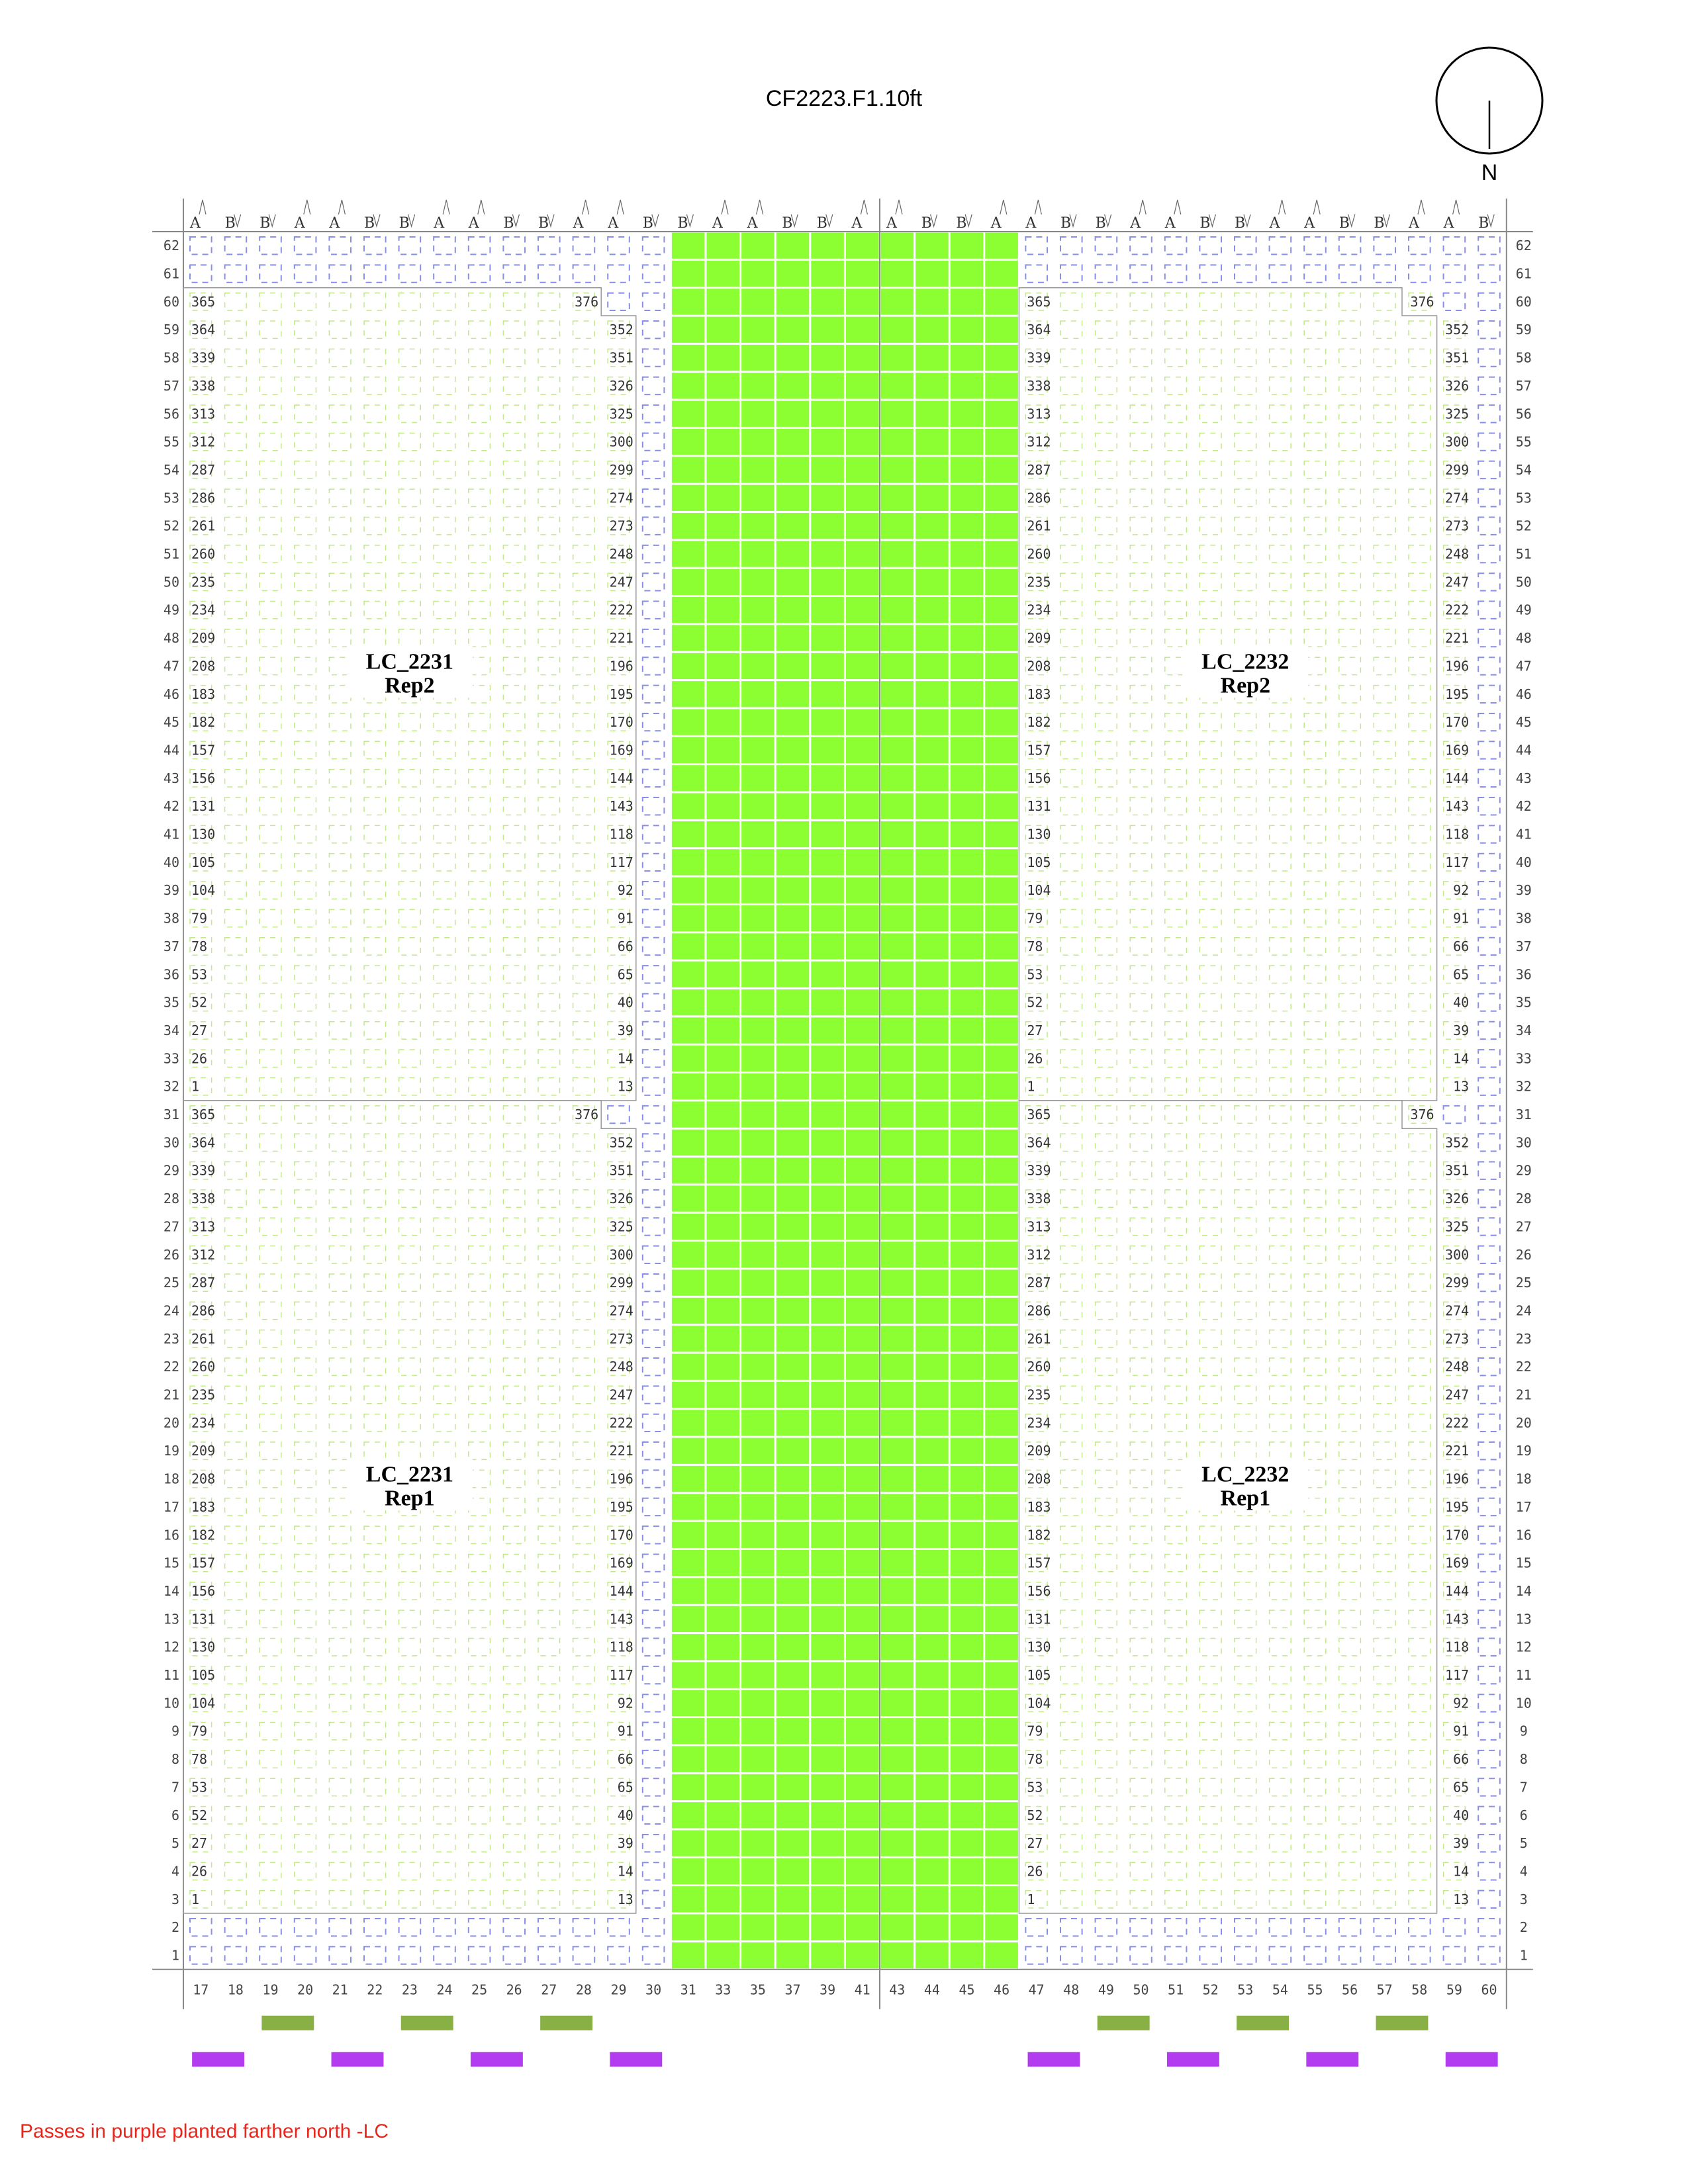 This screenshot has width=1688, height=2184. Describe the element at coordinates (653, 1990) in the screenshot. I see `column-number: 30` at that location.